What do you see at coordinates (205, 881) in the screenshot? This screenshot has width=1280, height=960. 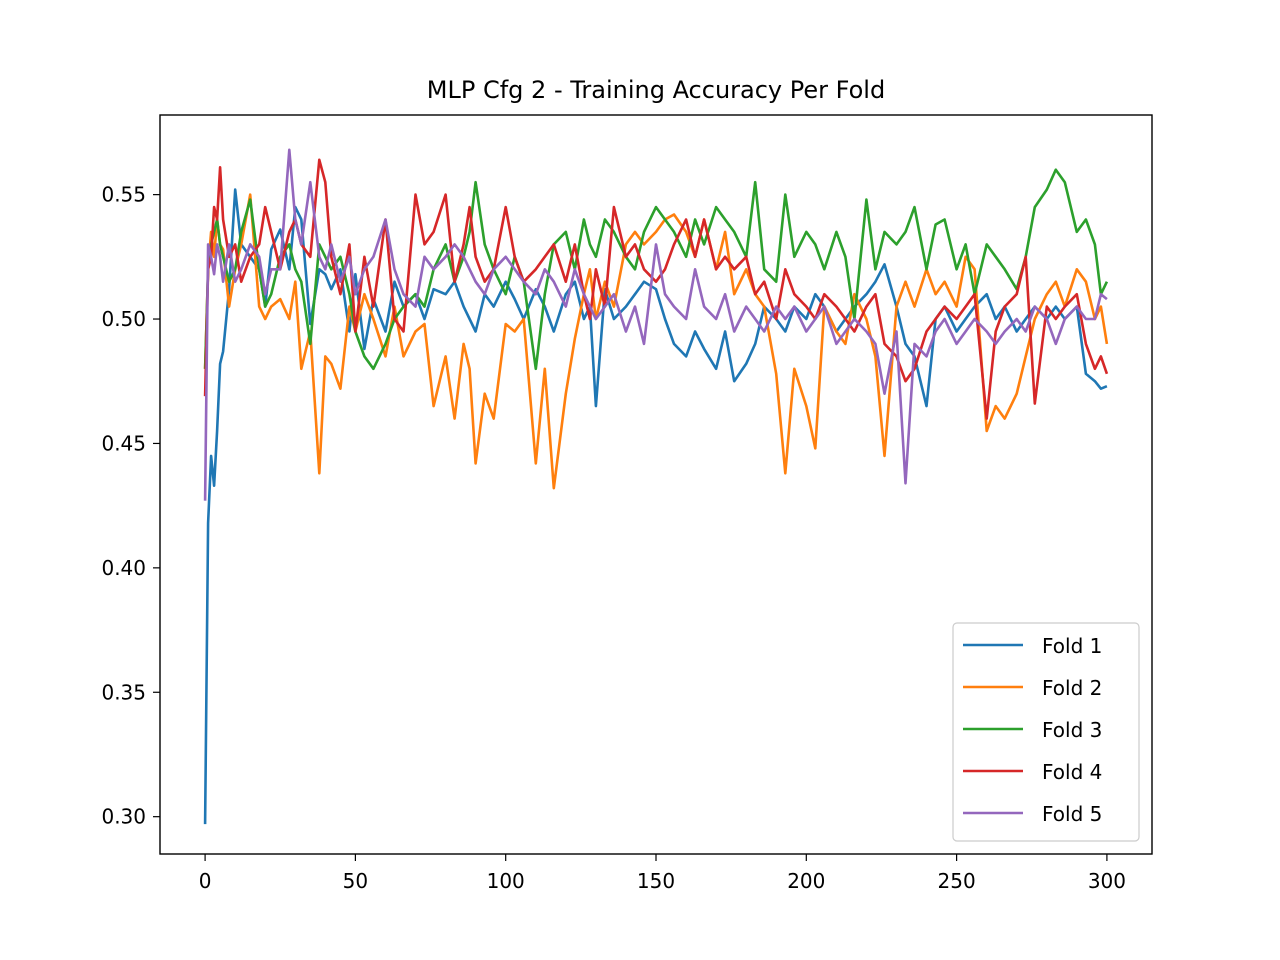 I see `x-tick-label: 0` at bounding box center [205, 881].